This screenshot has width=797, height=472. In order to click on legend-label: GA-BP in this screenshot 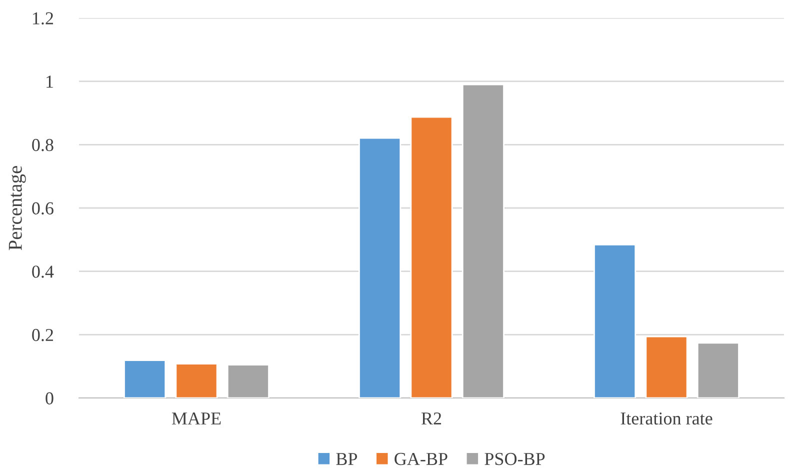, I will do `click(421, 459)`.